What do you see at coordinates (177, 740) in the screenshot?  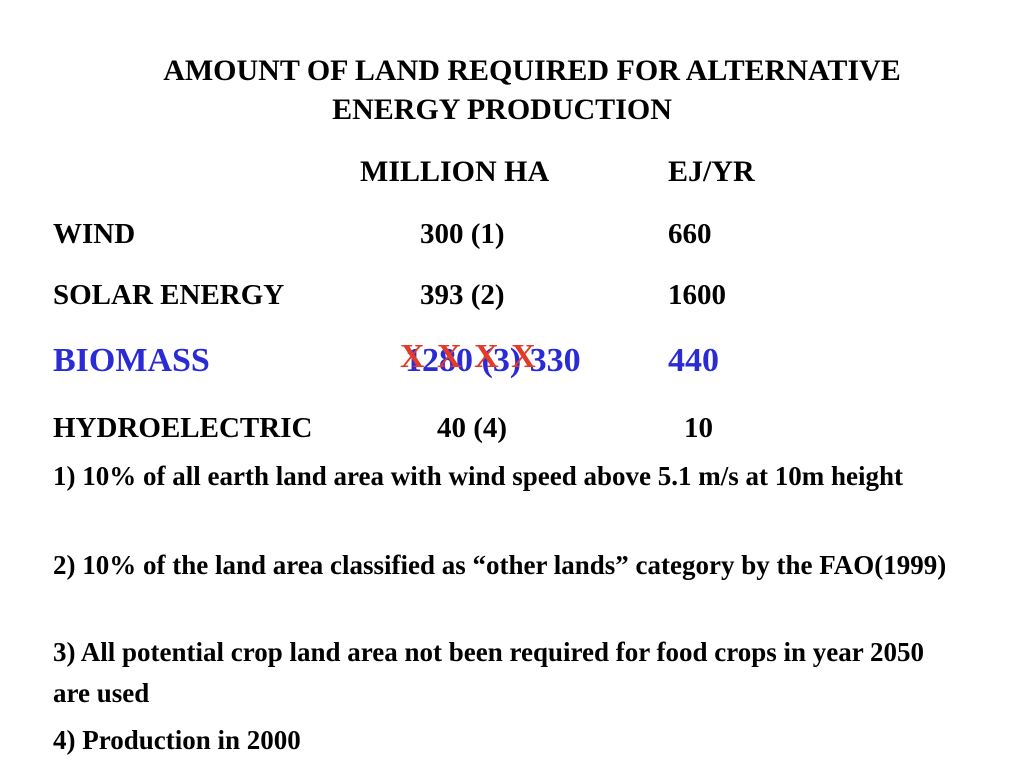 I see `note-4: 4) Production in 2000` at bounding box center [177, 740].